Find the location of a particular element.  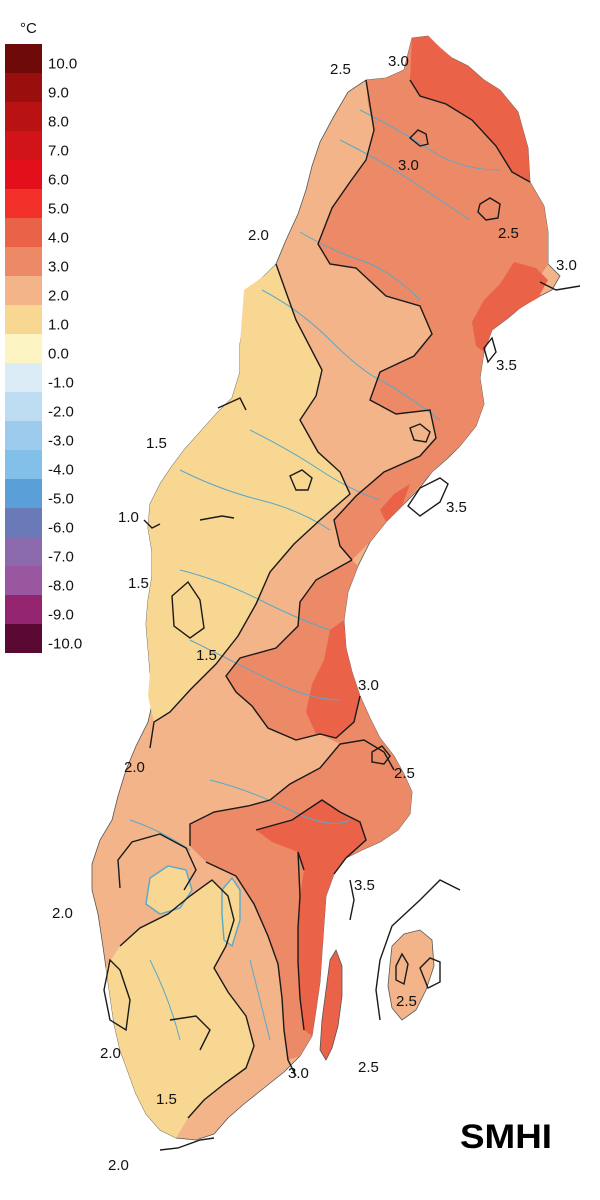

zone-1-2-south is located at coordinates (180, 1009).